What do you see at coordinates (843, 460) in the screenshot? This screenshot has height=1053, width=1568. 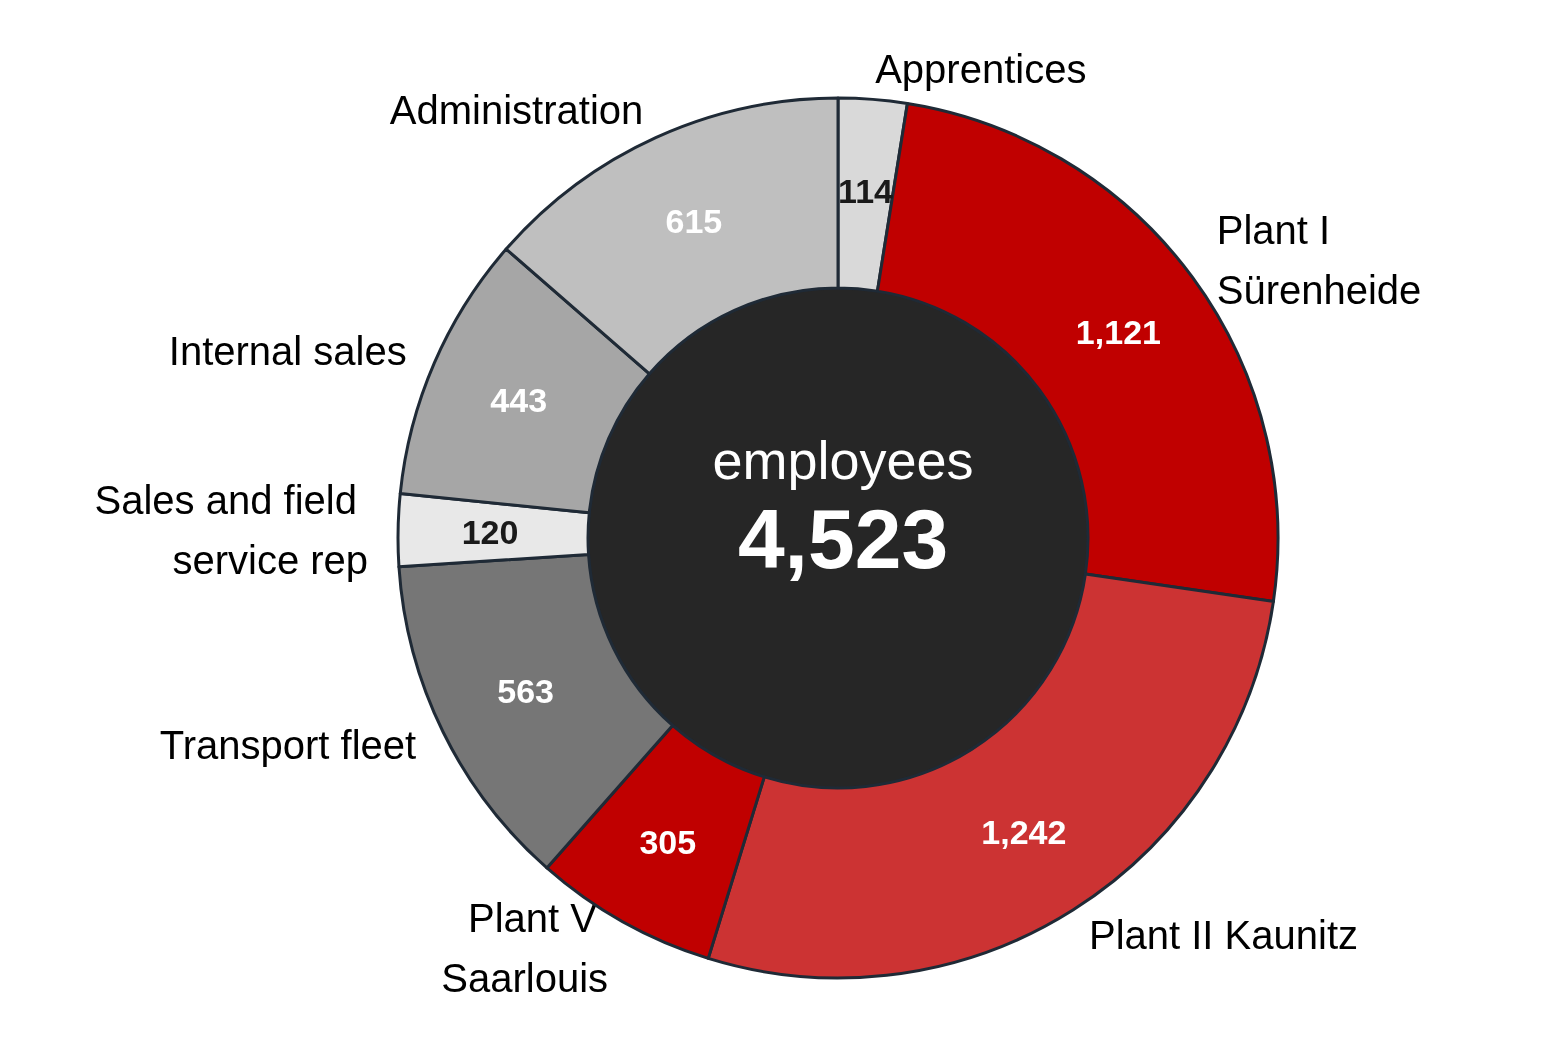 I see `text: employees` at bounding box center [843, 460].